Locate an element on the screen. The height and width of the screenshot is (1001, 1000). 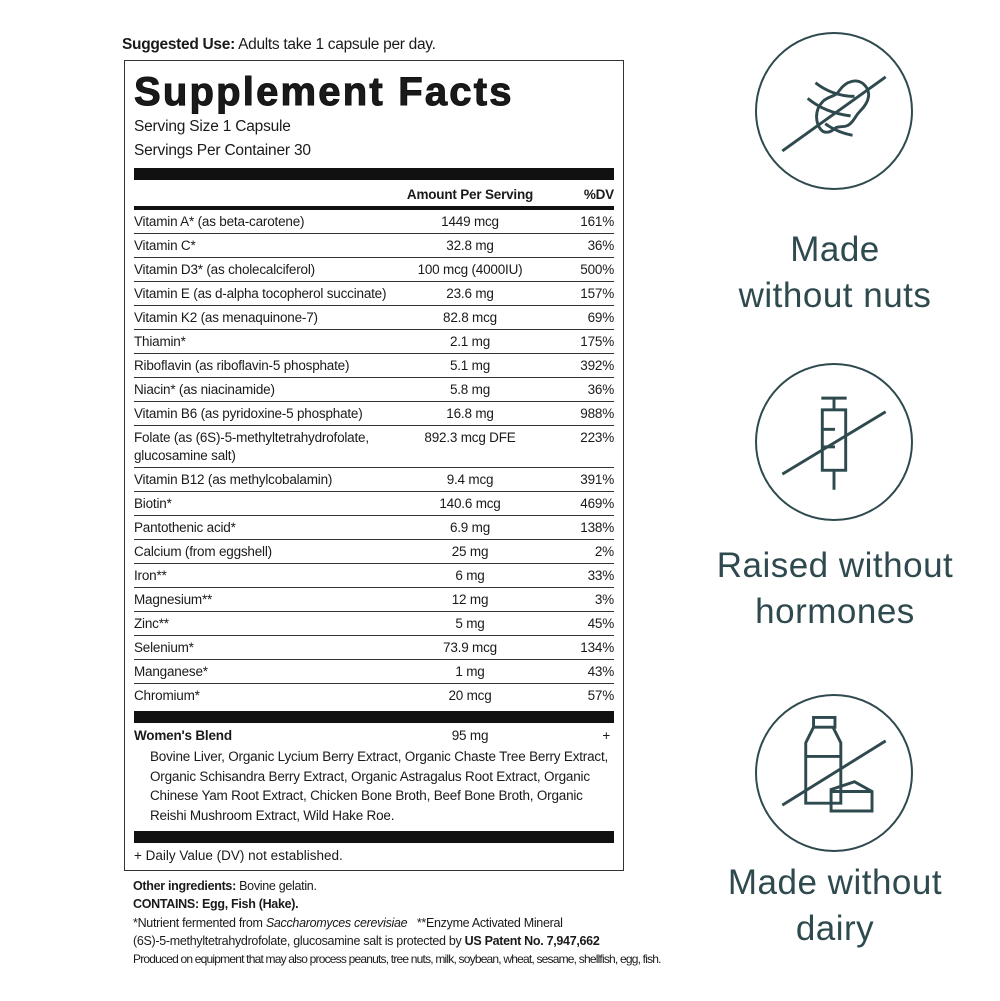
suggested-use-text: Adults take 1 capsule per day. is located at coordinates (335, 44).